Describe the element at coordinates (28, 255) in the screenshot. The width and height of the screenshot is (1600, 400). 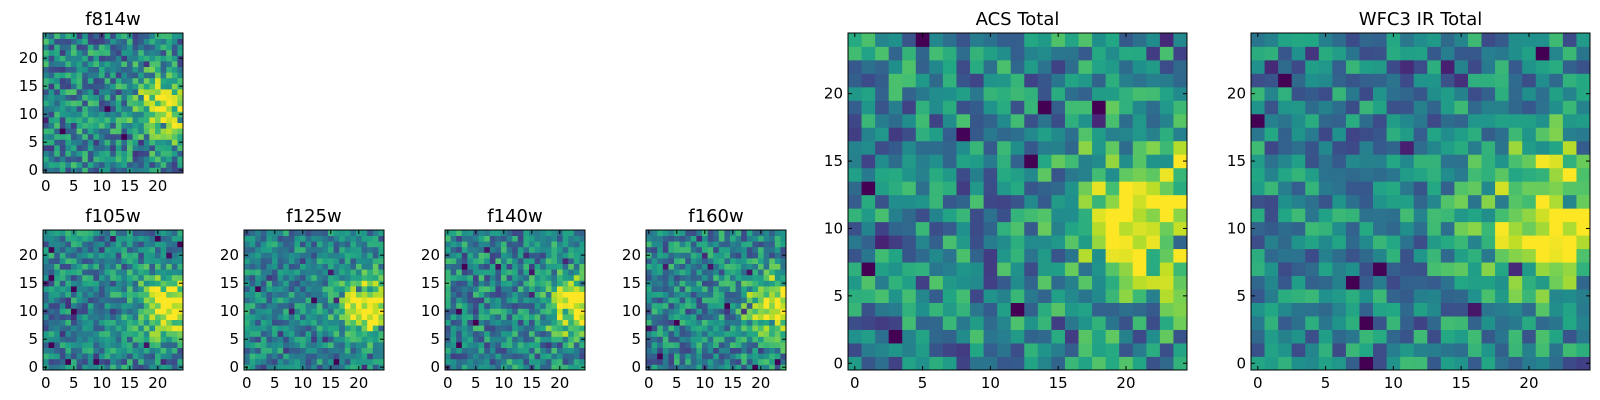
I see `y-tick-label: 20` at that location.